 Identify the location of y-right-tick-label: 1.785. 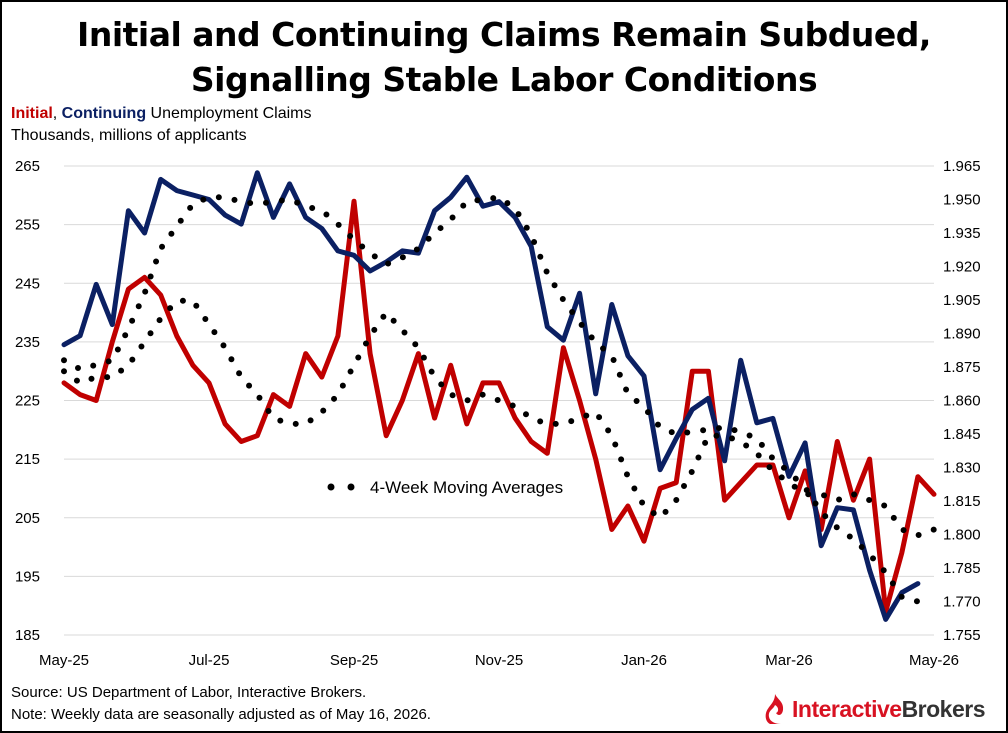
(962, 568).